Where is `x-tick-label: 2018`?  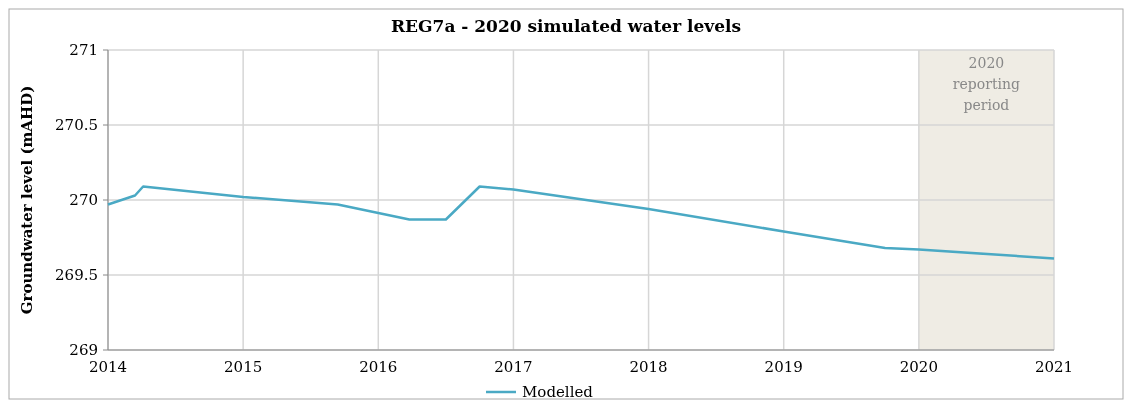 x-tick-label: 2018 is located at coordinates (648, 367).